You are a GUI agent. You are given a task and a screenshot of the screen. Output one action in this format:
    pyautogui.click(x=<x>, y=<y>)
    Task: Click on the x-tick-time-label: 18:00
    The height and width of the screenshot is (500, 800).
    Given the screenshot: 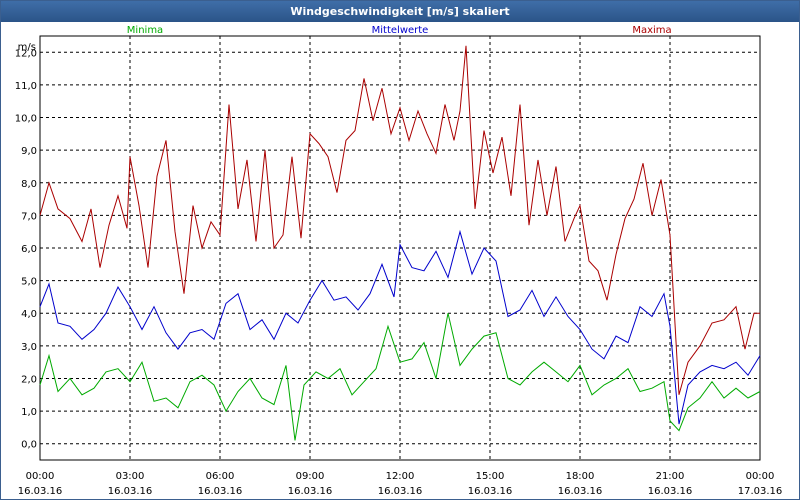 What is the action you would take?
    pyautogui.click(x=580, y=476)
    